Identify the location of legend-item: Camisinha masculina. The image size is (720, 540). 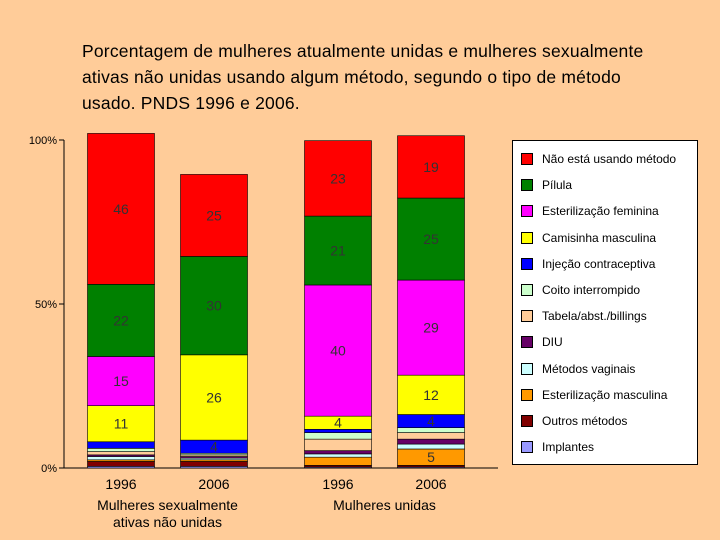
(588, 238).